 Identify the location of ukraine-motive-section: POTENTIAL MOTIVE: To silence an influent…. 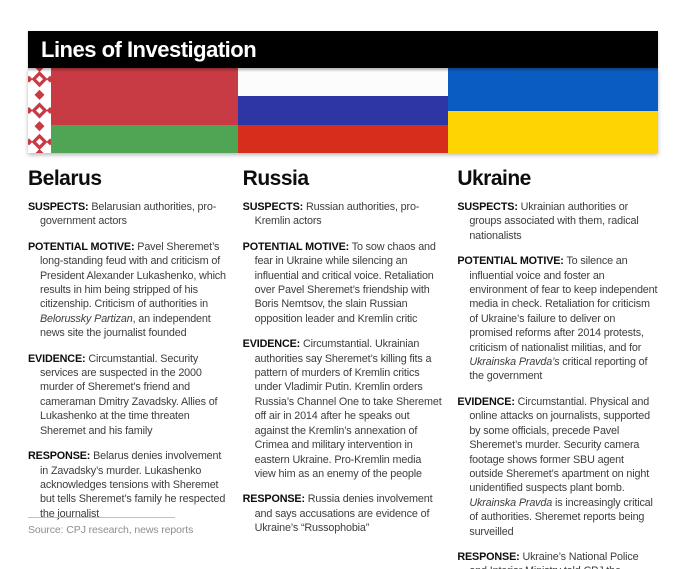
(557, 319).